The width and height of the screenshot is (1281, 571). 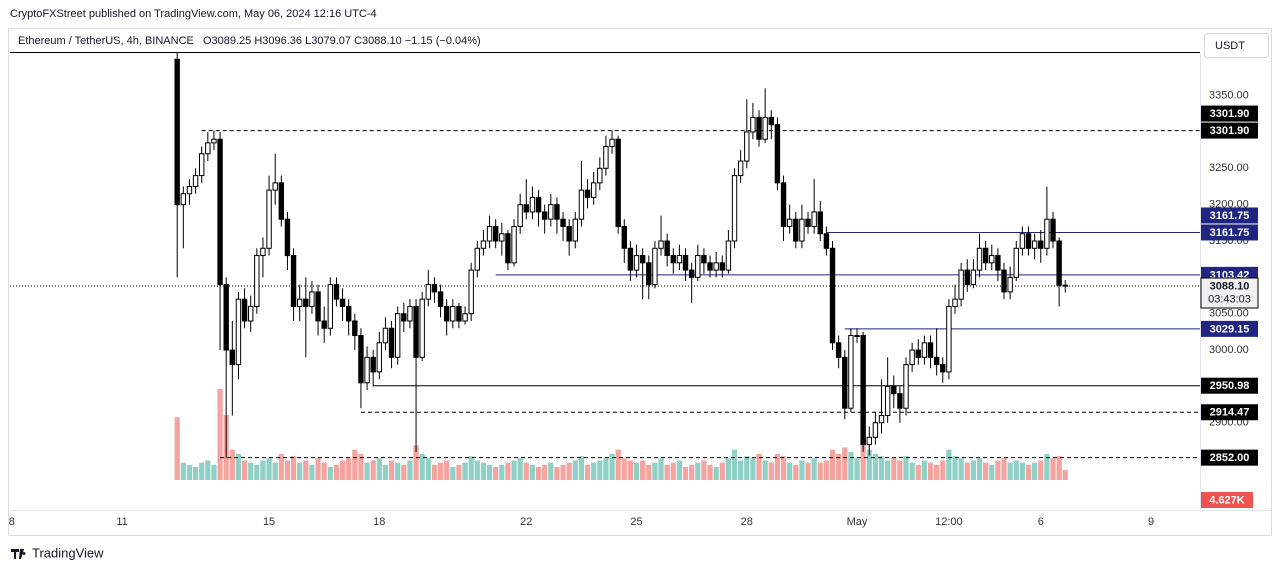 I want to click on legend-symbol: Ethereum / TetherUS, 4h, BINANCE, so click(x=106, y=41).